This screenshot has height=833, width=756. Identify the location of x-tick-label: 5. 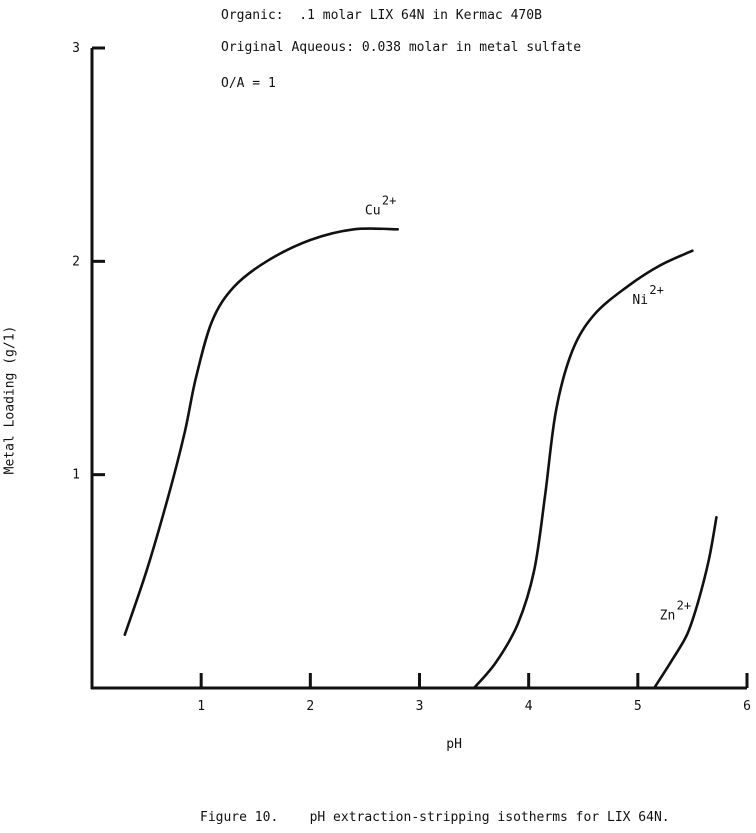
(638, 706).